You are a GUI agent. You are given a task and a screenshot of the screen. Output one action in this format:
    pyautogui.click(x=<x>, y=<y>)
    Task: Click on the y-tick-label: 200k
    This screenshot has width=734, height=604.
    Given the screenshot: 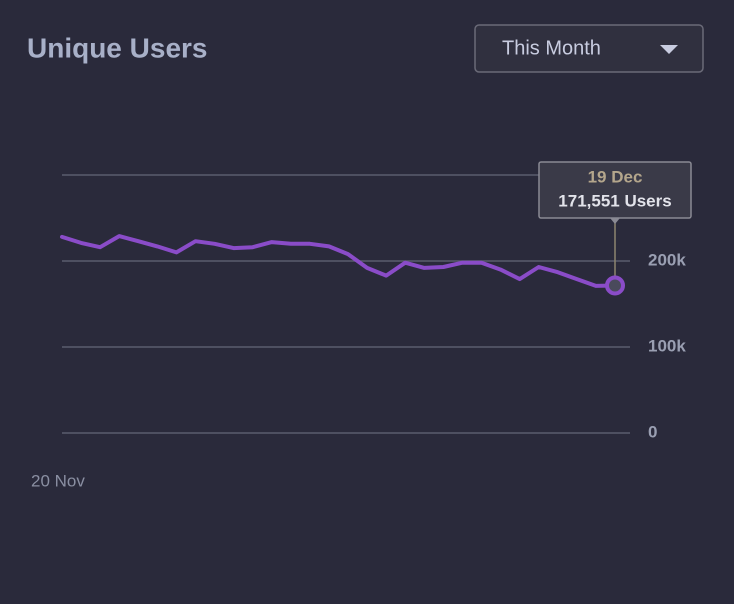 What is the action you would take?
    pyautogui.click(x=667, y=259)
    